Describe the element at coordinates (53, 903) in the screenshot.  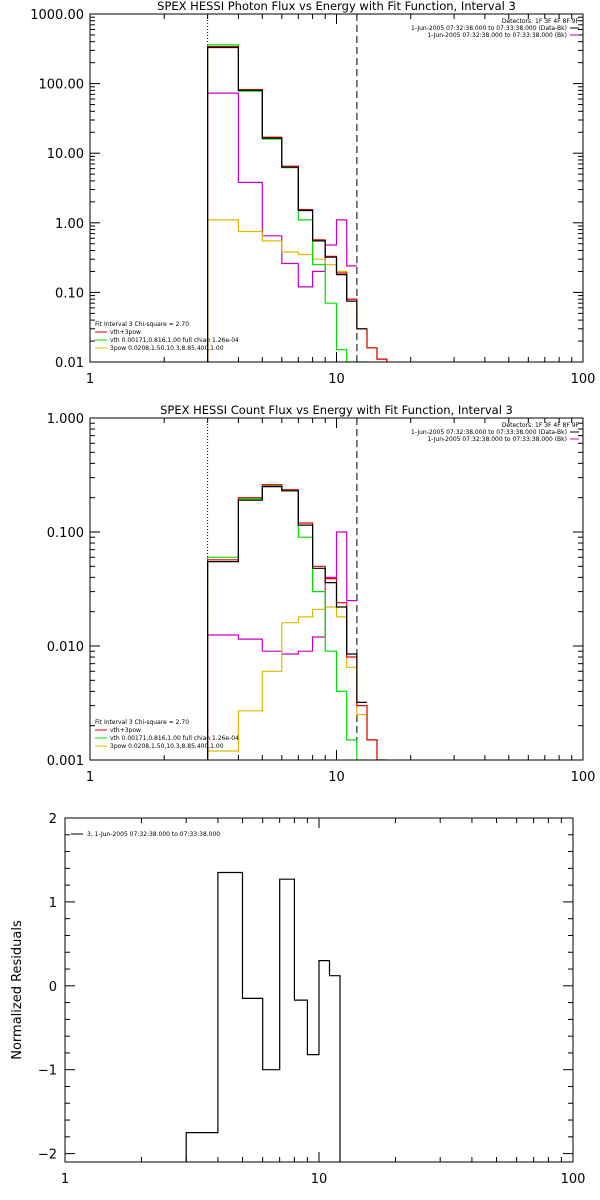
I see `y-tick-label: 1` at that location.